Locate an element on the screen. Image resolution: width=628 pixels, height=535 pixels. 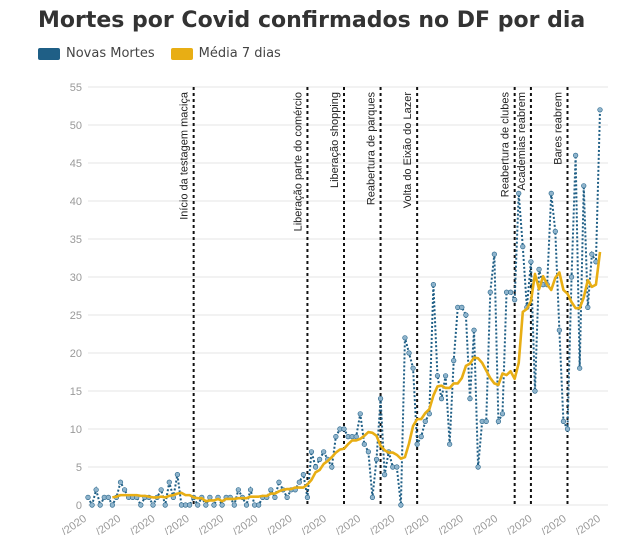
y-tick-label: 45 is located at coordinates (76, 164).